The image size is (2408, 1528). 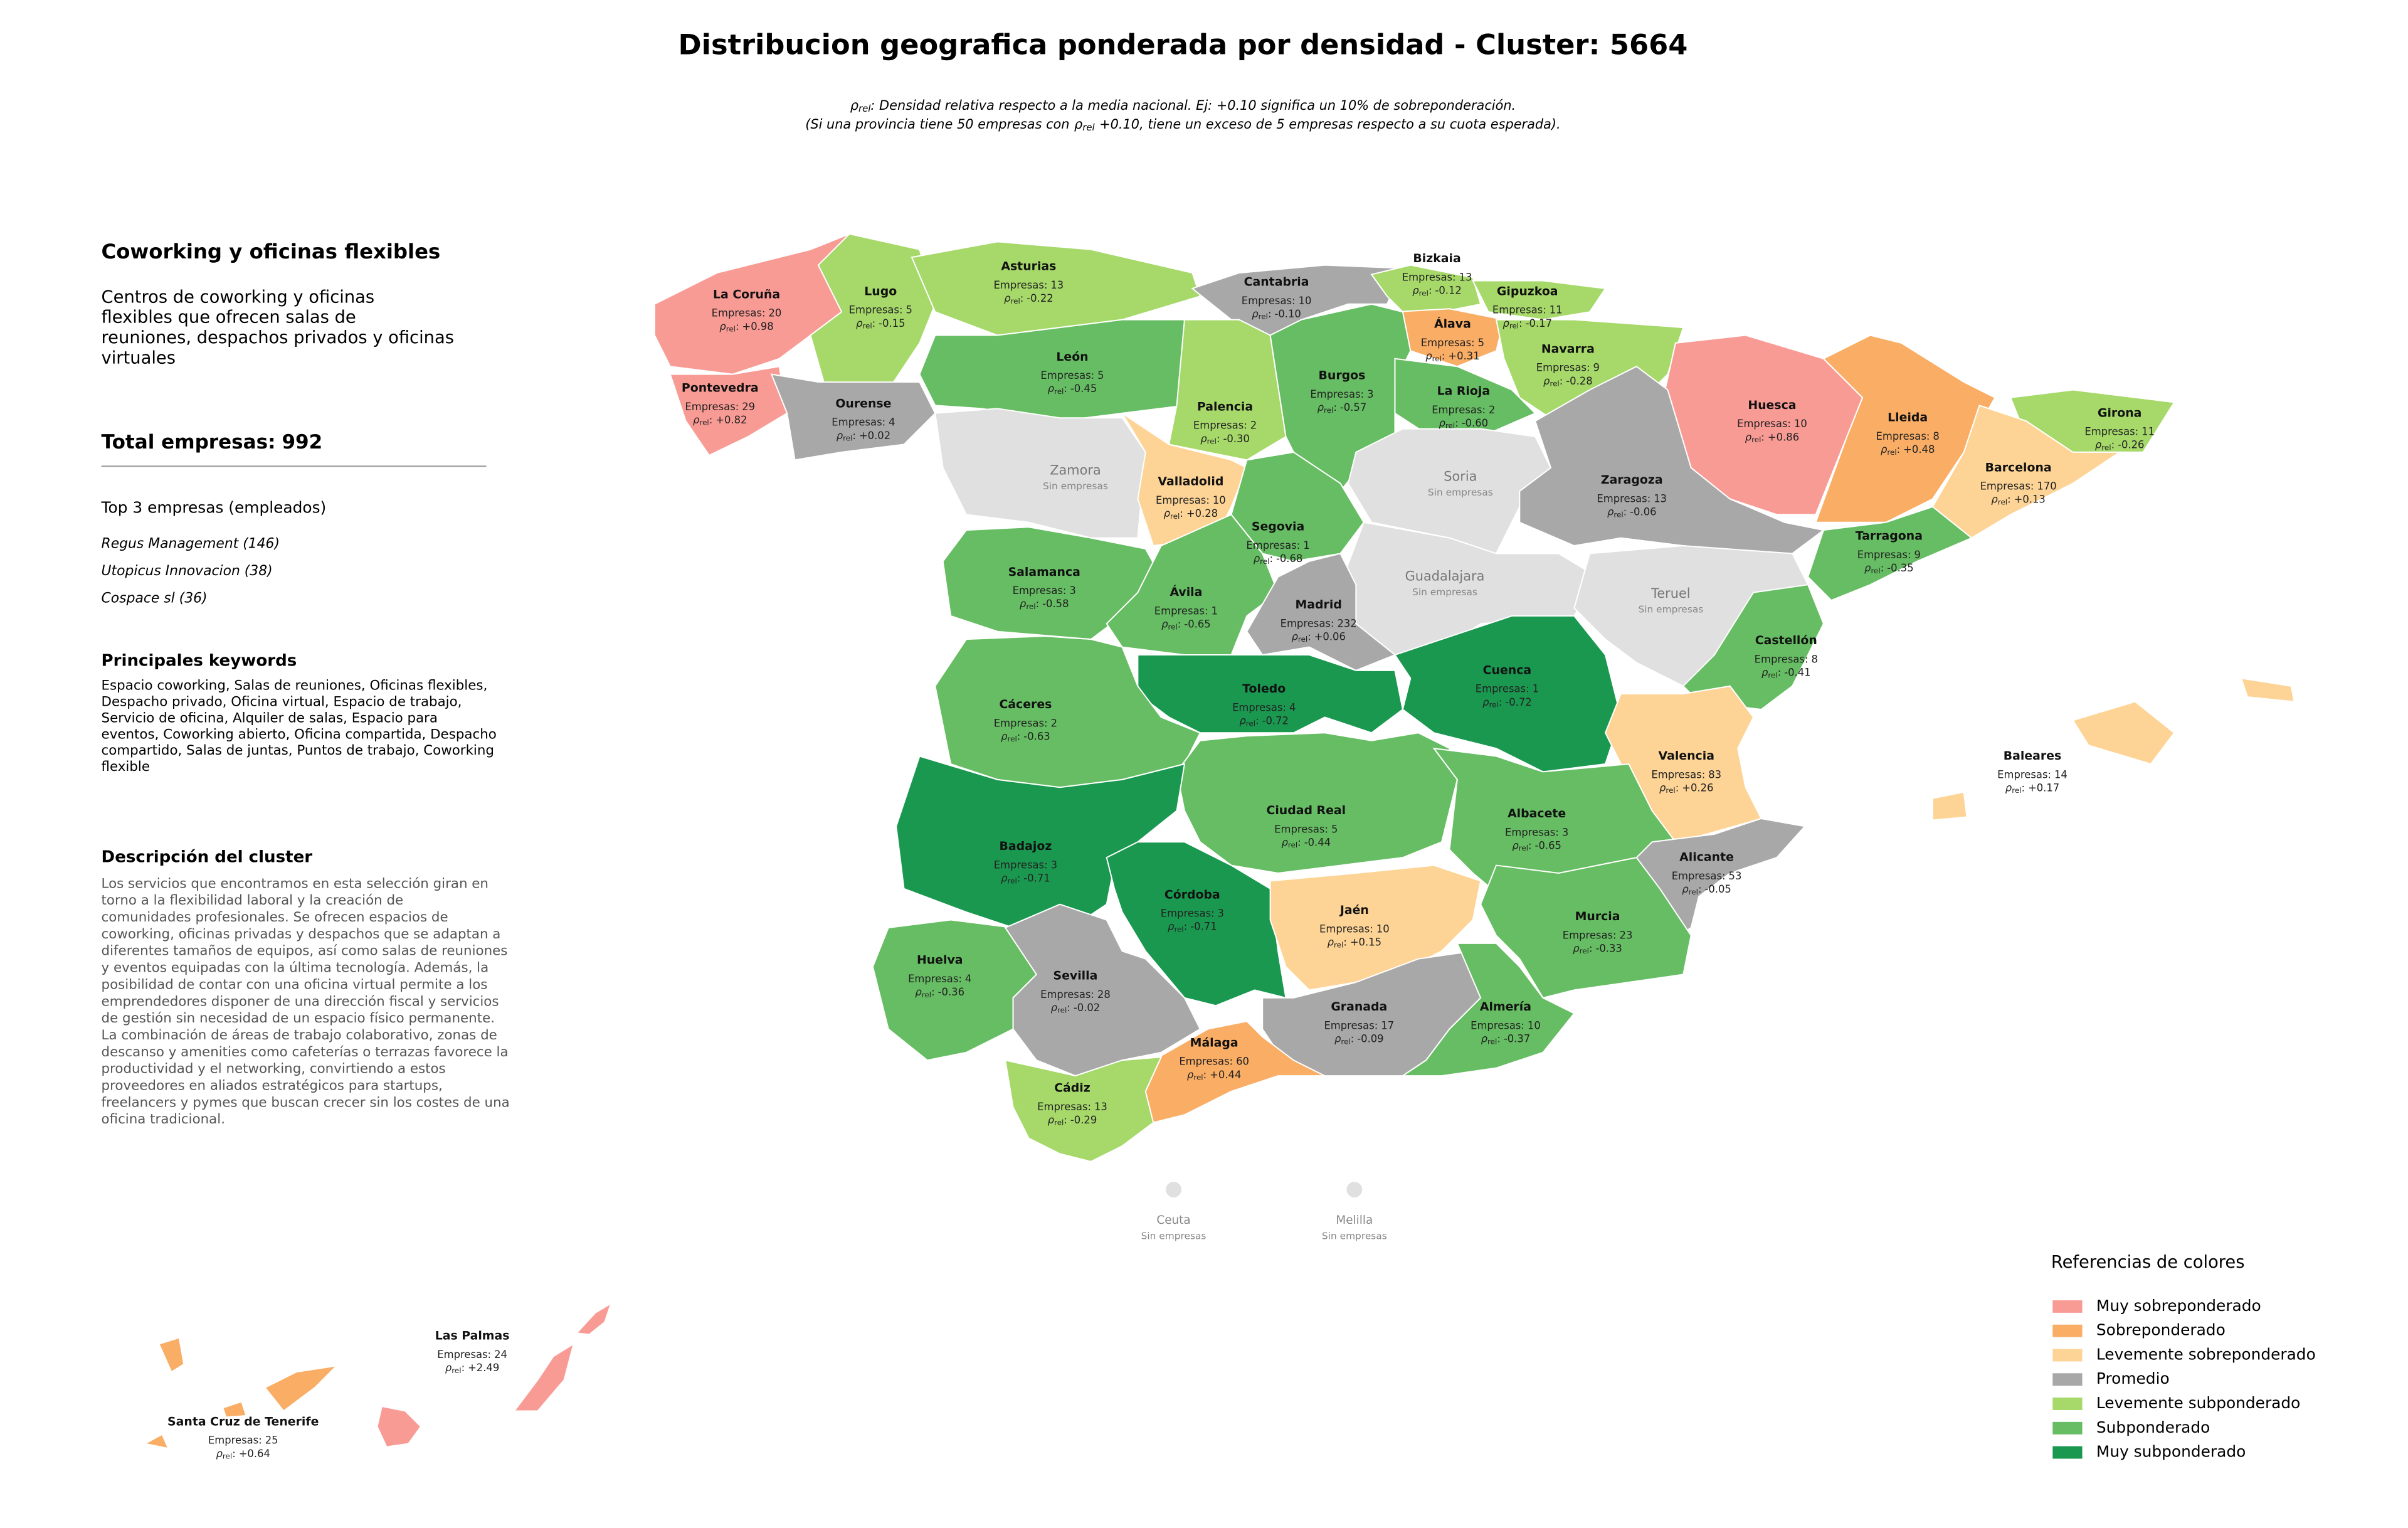 What do you see at coordinates (1173, 1189) in the screenshot?
I see `city-marker` at bounding box center [1173, 1189].